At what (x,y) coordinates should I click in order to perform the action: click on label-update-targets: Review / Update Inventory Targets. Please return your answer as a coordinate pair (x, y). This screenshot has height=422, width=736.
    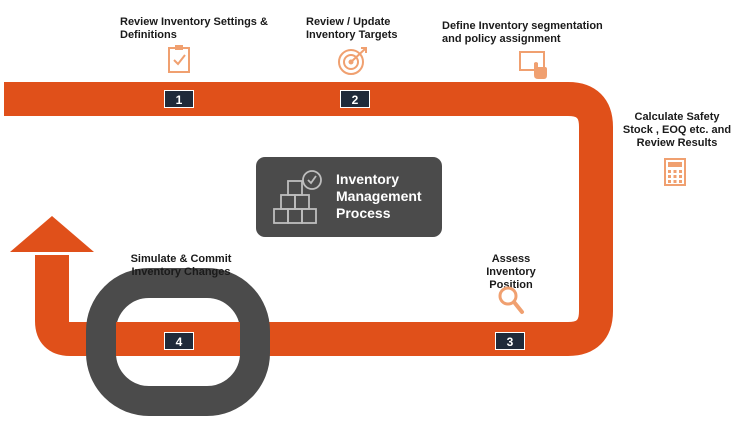
    Looking at the image, I should click on (352, 28).